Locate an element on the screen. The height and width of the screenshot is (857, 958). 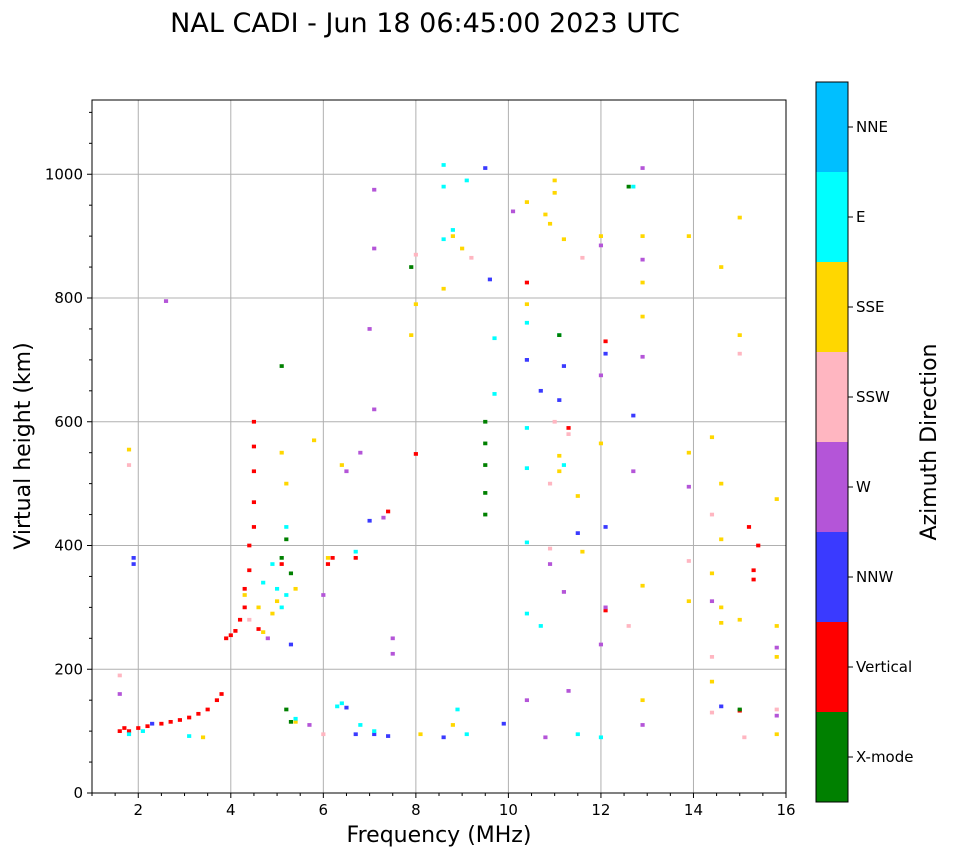
y-tick-label: 600 is located at coordinates (68, 422).